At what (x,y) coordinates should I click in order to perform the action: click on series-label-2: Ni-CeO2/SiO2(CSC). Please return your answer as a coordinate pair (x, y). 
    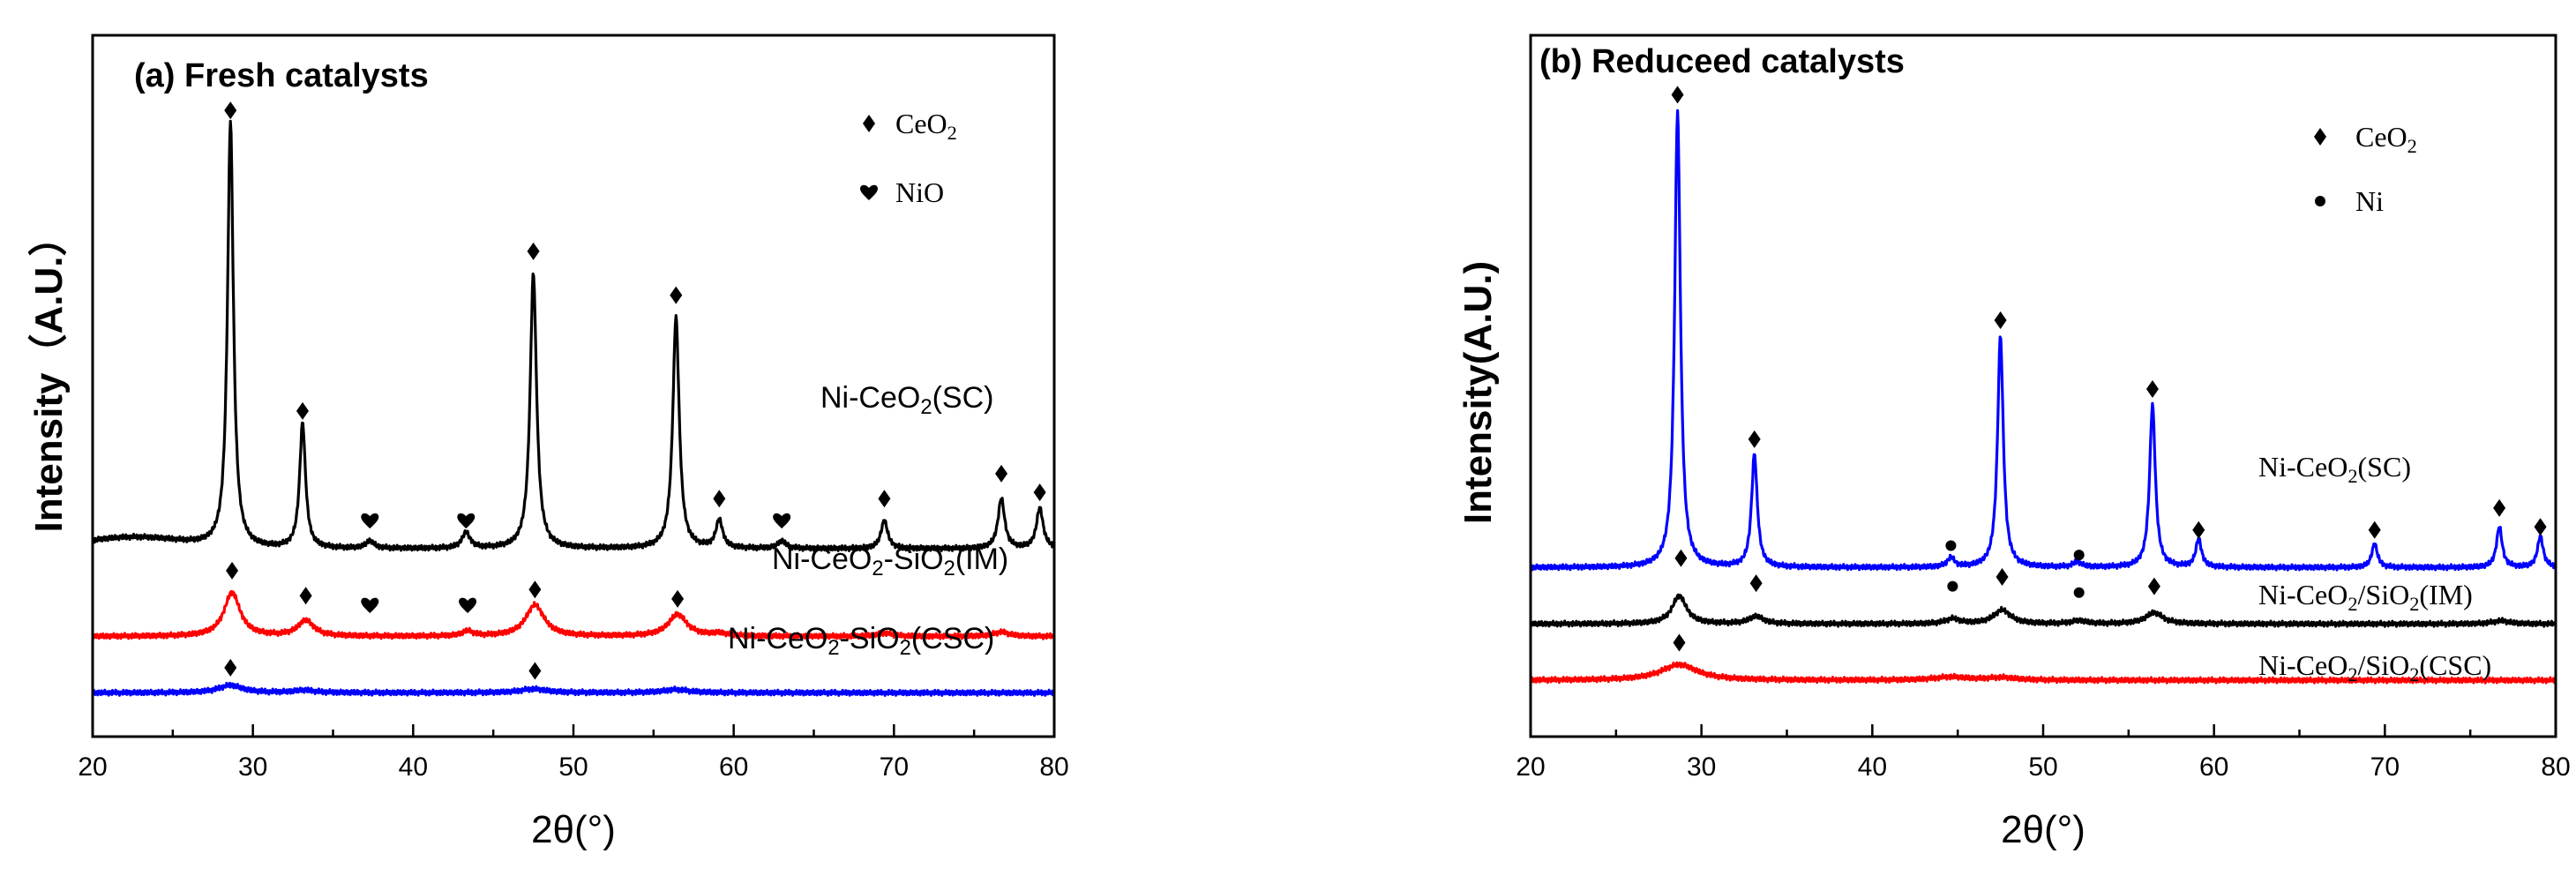
    Looking at the image, I should click on (2375, 667).